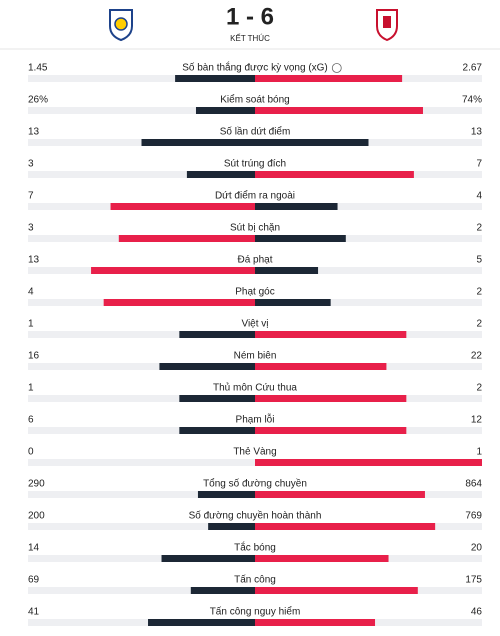 This screenshot has width=500, height=636. Describe the element at coordinates (31, 196) in the screenshot. I see `home-value: 7` at that location.